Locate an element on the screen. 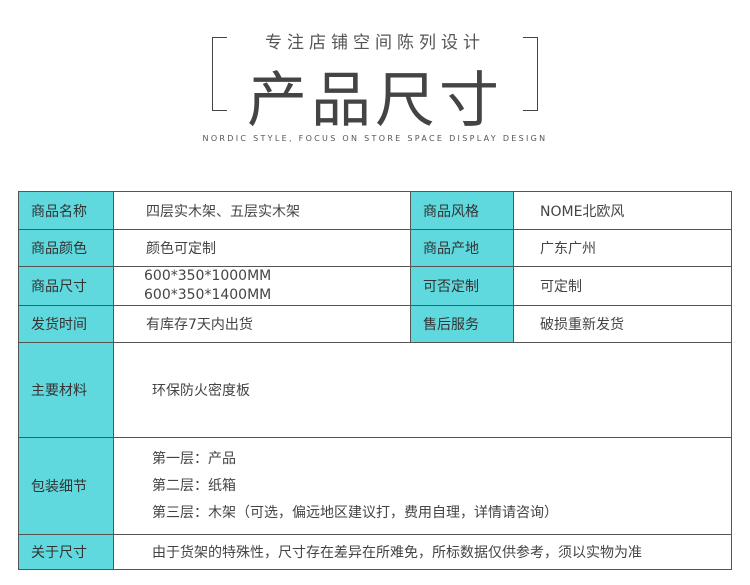 Image resolution: width=750 pixels, height=585 pixels. row-value: 由于货架的特殊性，尺寸存在差异在所难免，所标数据仅供参考，须以实物为准 is located at coordinates (422, 552).